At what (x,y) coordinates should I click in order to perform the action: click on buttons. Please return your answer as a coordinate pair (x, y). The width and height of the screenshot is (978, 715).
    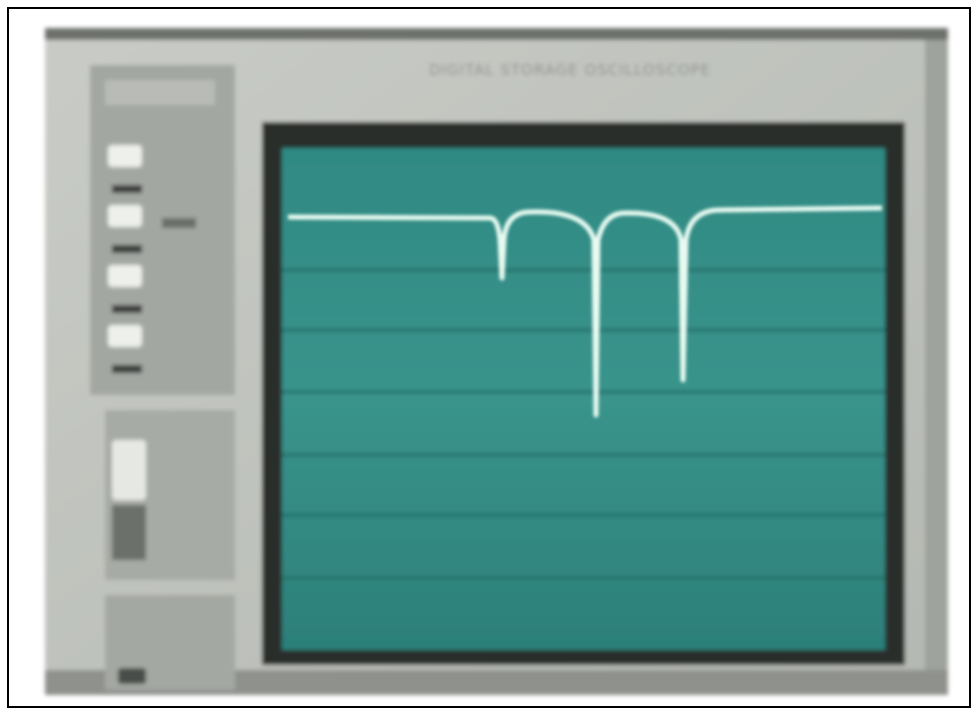
    Looking at the image, I should click on (152, 259).